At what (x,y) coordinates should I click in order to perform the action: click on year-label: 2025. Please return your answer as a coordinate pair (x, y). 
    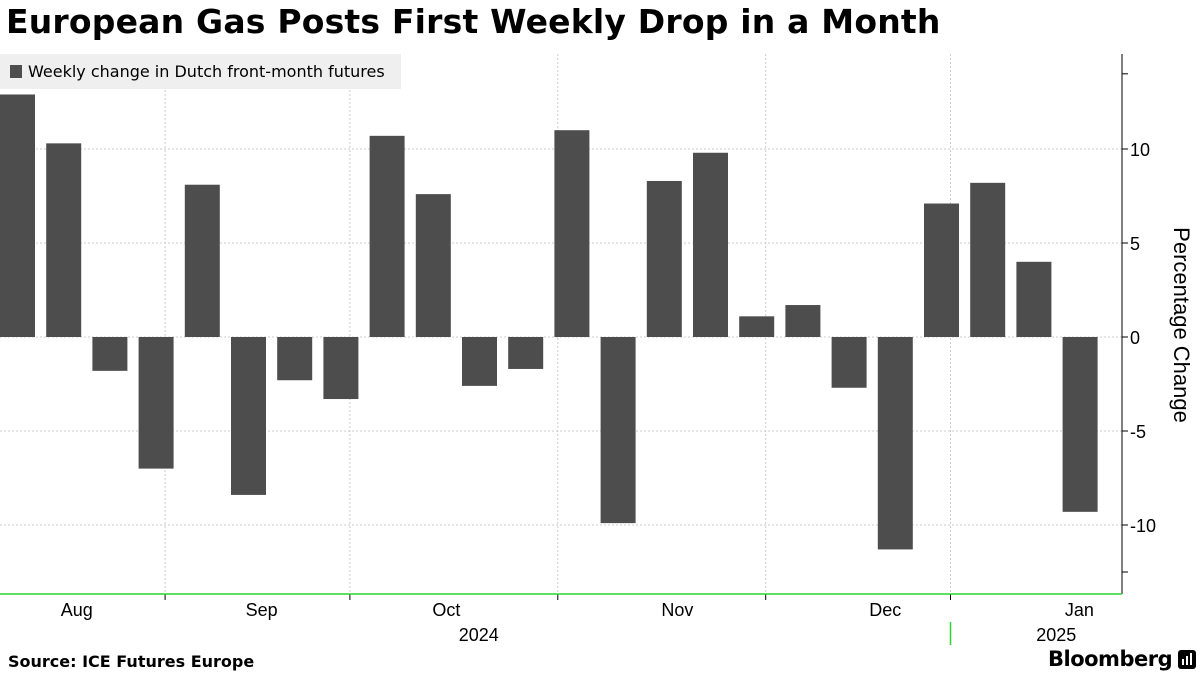
    Looking at the image, I should click on (1056, 635).